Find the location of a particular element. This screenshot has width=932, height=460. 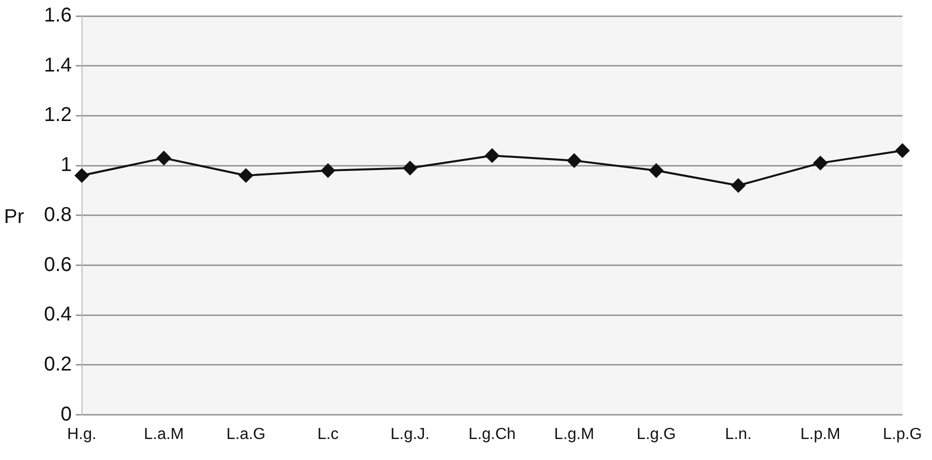

y-tick-label: 0.8 is located at coordinates (58, 215).